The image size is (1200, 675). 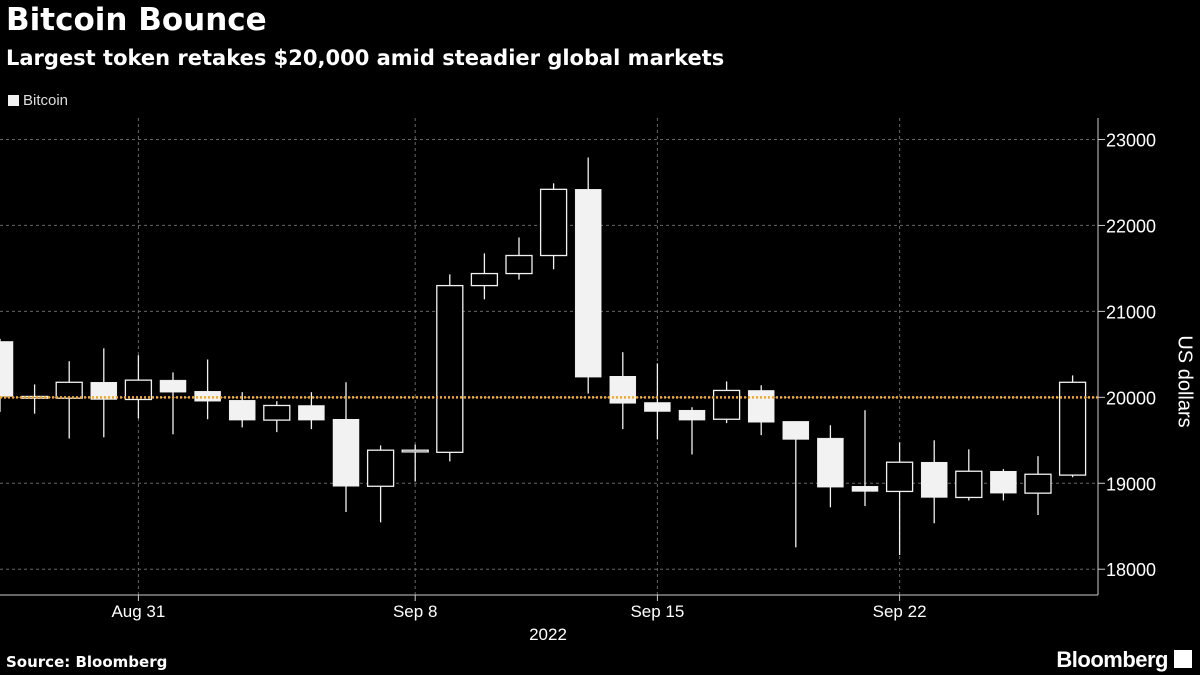 What do you see at coordinates (46, 100) in the screenshot?
I see `legend-label-bitcoin: Bitcoin` at bounding box center [46, 100].